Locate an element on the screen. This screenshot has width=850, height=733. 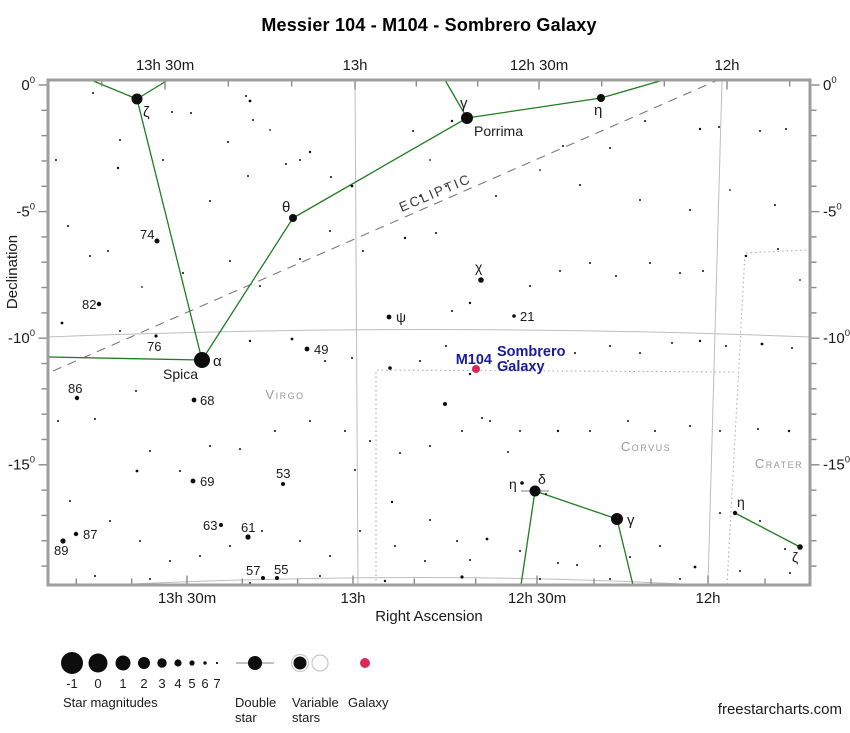
legend-variable-stars-label: Variable is located at coordinates (315, 702).